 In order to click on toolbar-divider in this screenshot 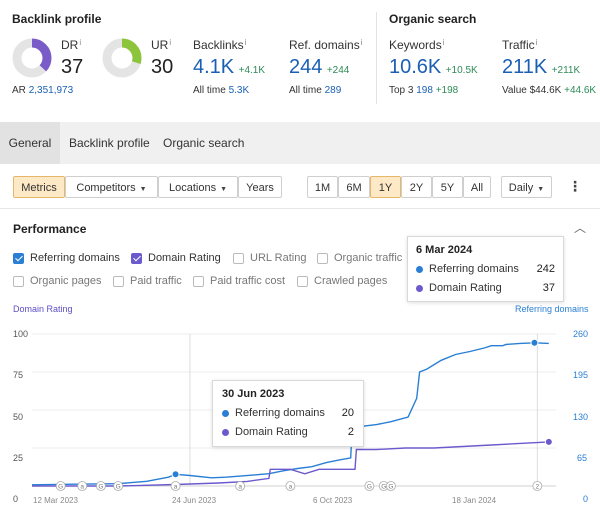, I will do `click(300, 208)`.